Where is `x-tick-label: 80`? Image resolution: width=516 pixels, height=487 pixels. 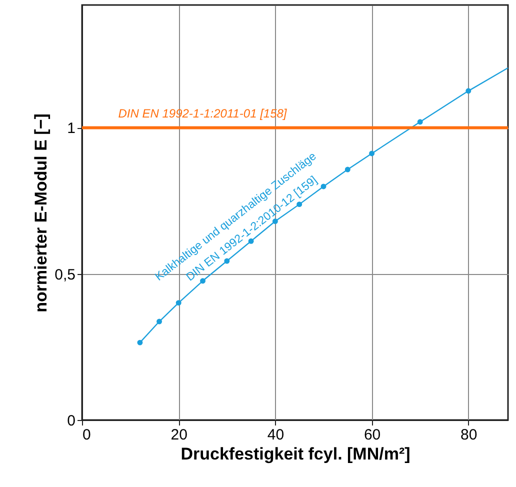
x-tick-label: 80 is located at coordinates (469, 435).